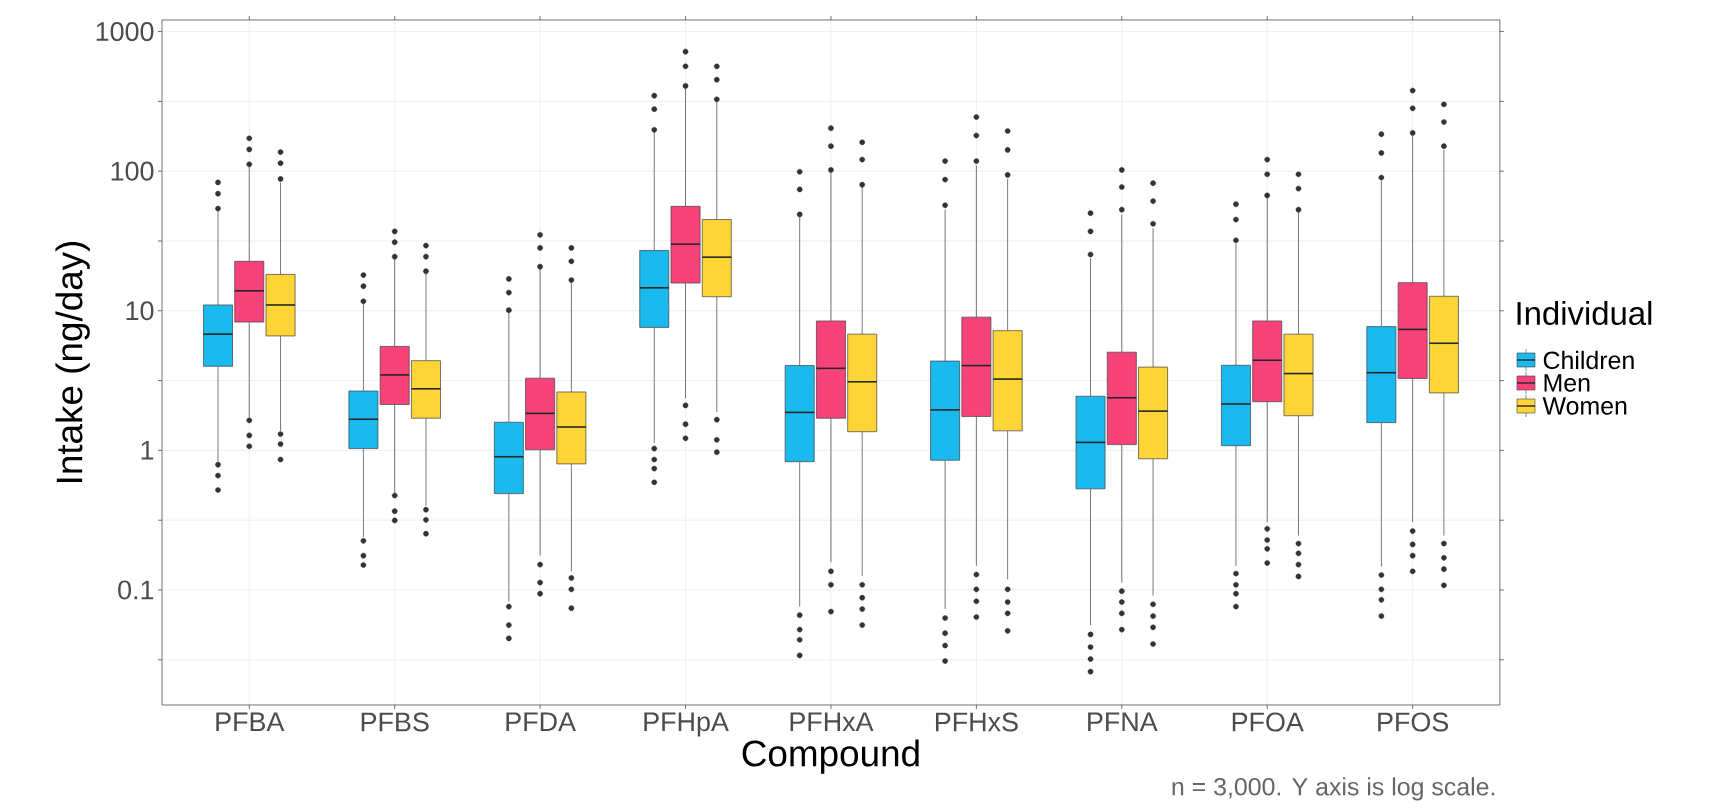  Describe the element at coordinates (395, 722) in the screenshot. I see `x-tick-label: PFBS` at that location.